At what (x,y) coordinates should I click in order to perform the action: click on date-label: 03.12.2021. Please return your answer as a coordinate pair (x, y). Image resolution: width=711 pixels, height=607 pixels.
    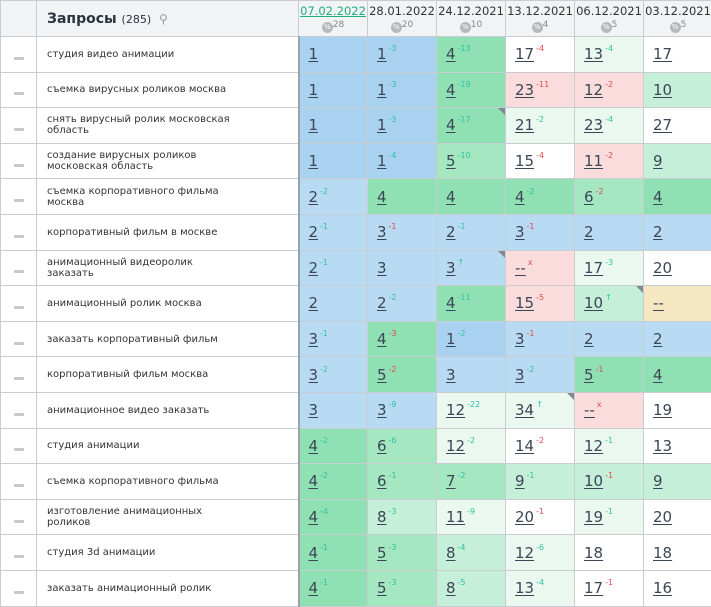
    Looking at the image, I should click on (677, 11).